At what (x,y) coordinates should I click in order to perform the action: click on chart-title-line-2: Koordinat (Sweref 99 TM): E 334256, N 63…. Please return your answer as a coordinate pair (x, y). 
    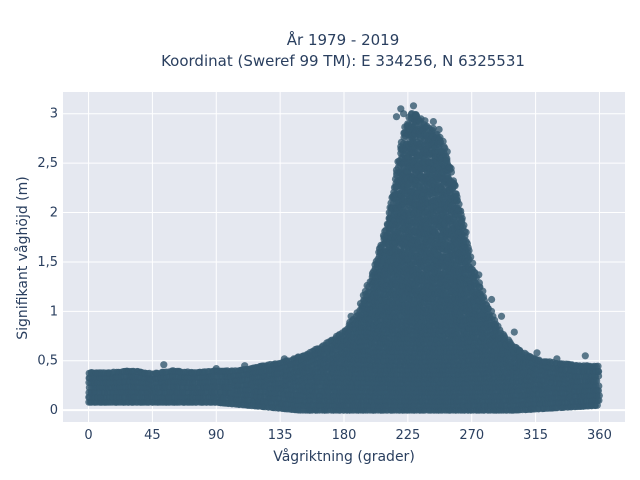
    Looking at the image, I should click on (343, 61).